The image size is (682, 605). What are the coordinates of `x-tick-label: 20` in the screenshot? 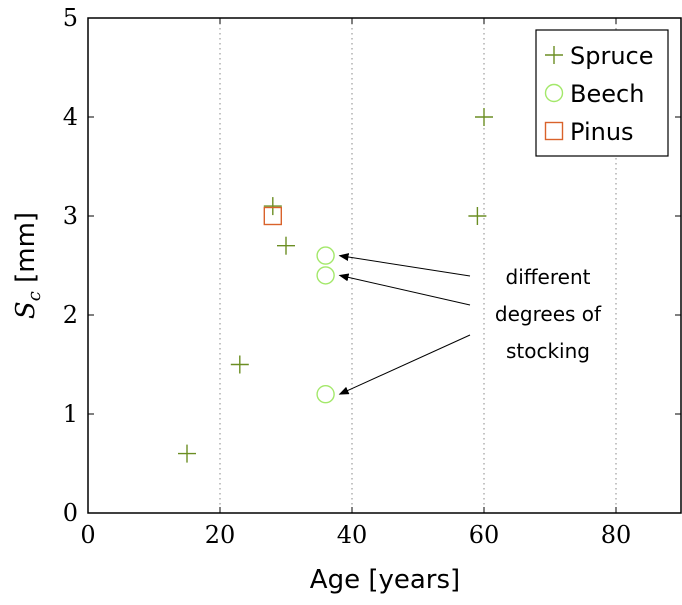 It's located at (220, 535).